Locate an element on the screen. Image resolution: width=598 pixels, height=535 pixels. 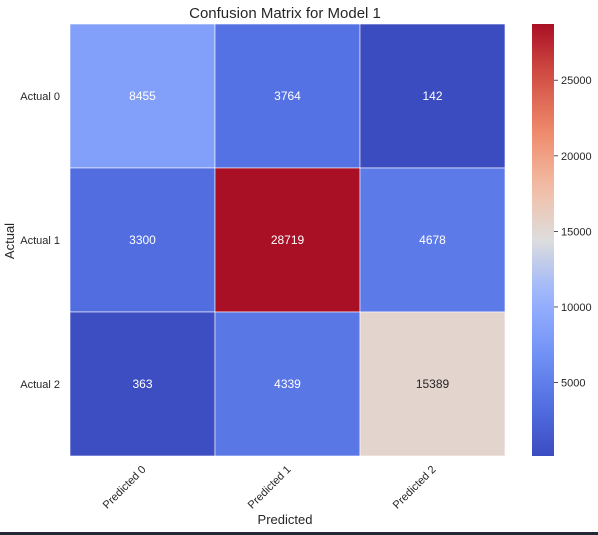
colorbar-tick-label: 15000 is located at coordinates (576, 232).